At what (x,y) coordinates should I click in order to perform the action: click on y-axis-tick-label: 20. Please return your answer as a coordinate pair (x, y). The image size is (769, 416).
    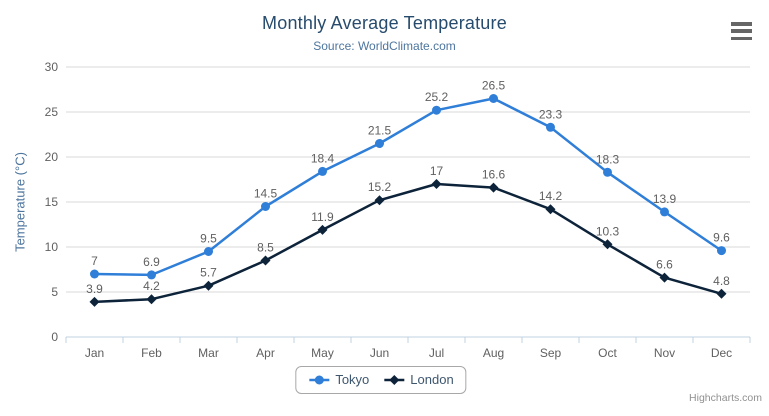
    Looking at the image, I should click on (52, 157).